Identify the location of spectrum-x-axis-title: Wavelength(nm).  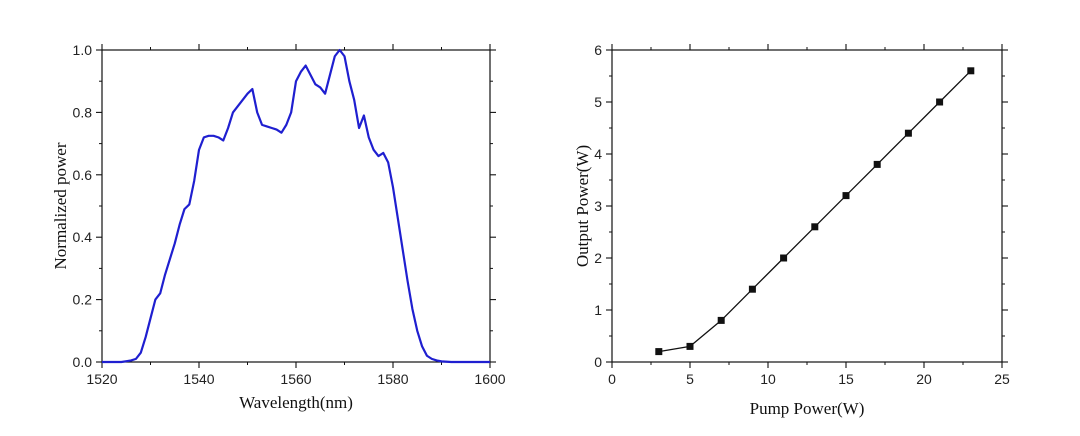
(296, 402).